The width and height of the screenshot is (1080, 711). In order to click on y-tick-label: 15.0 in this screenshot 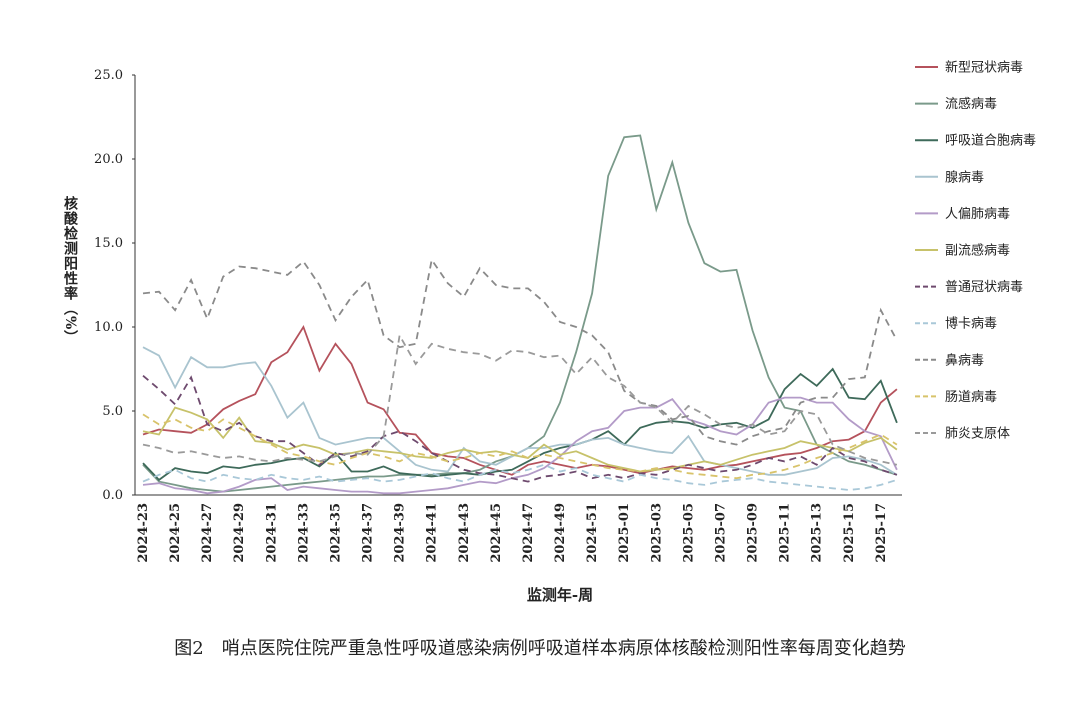, I will do `click(108, 243)`.